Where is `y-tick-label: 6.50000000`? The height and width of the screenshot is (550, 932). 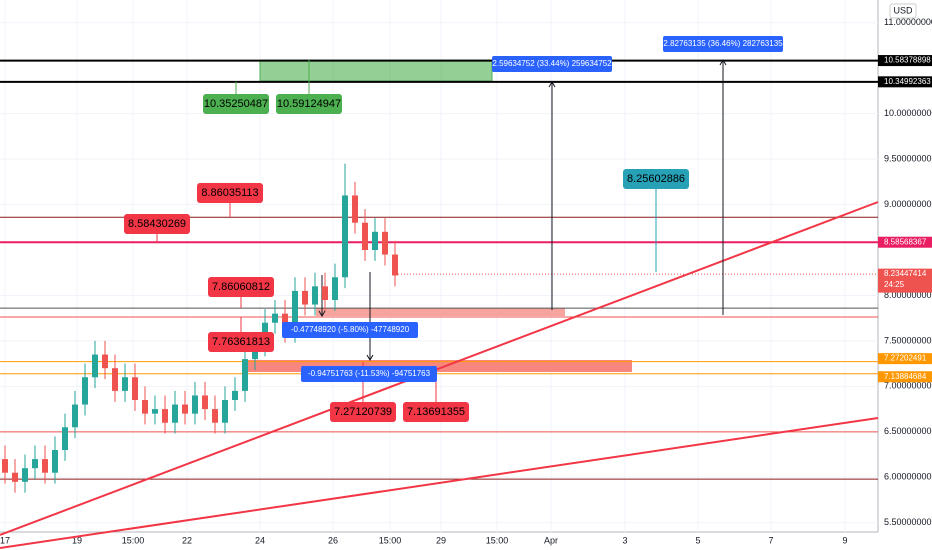 y-tick-label: 6.50000000 is located at coordinates (908, 431).